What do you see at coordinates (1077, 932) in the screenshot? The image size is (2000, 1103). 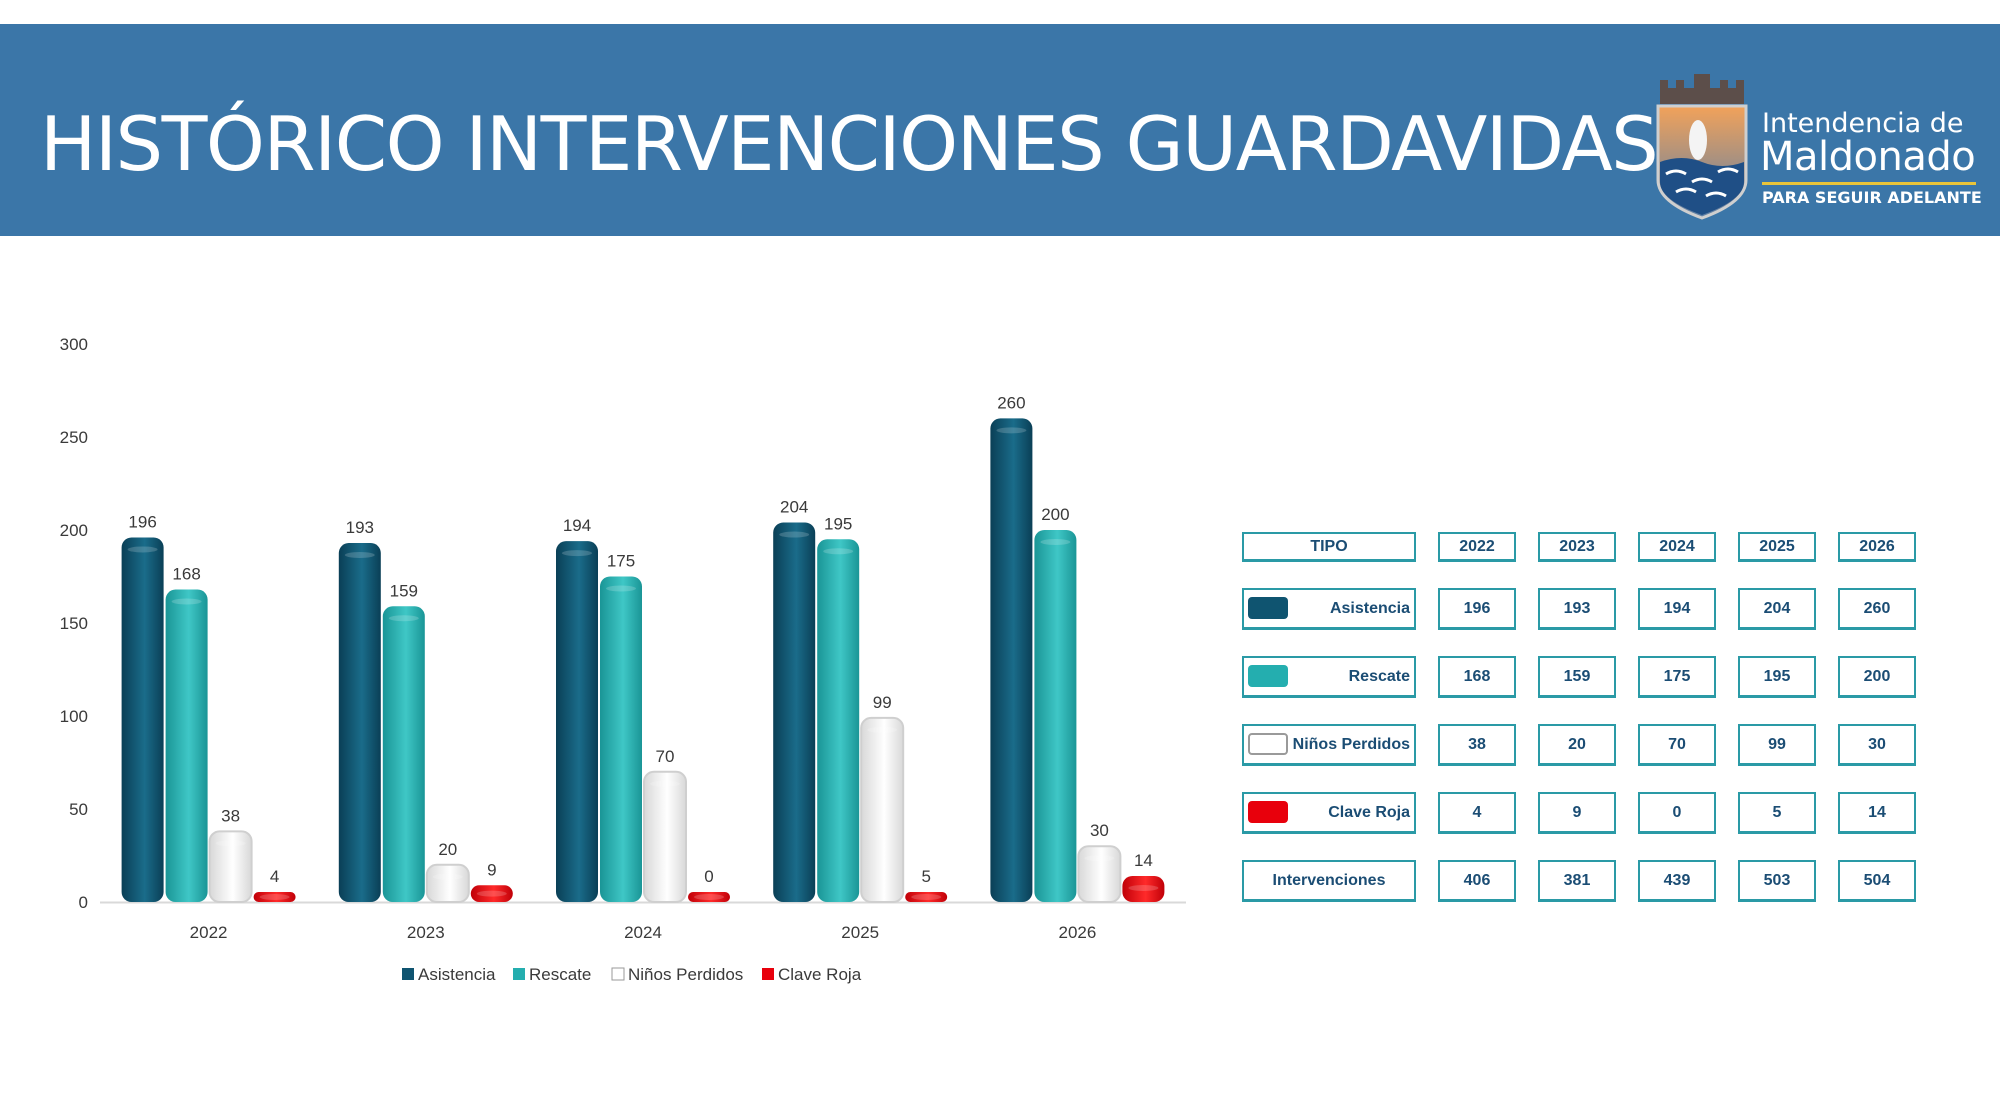 I see `x-tick-label: 2026` at bounding box center [1077, 932].